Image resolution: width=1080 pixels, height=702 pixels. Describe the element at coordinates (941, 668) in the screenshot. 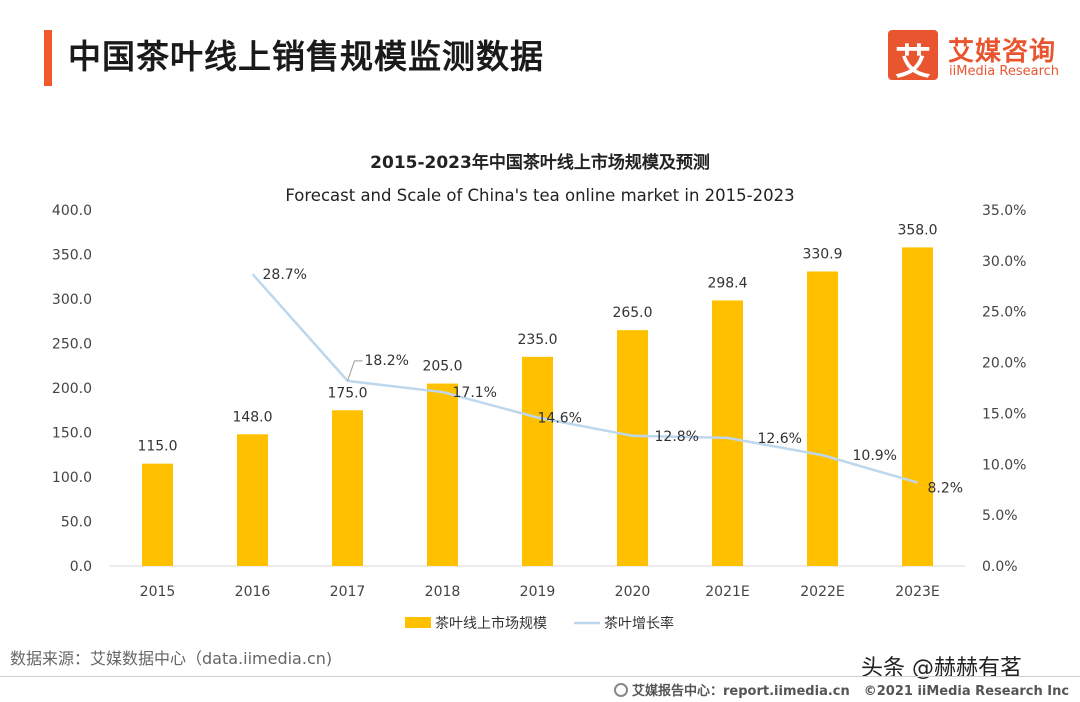

I see `watermark-text: 头条 @赫赫有茗` at that location.